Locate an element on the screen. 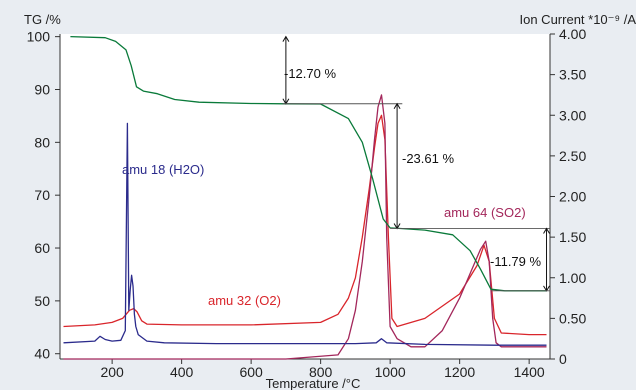 The height and width of the screenshot is (390, 636). y-left-tick-label: 50 is located at coordinates (42, 301).